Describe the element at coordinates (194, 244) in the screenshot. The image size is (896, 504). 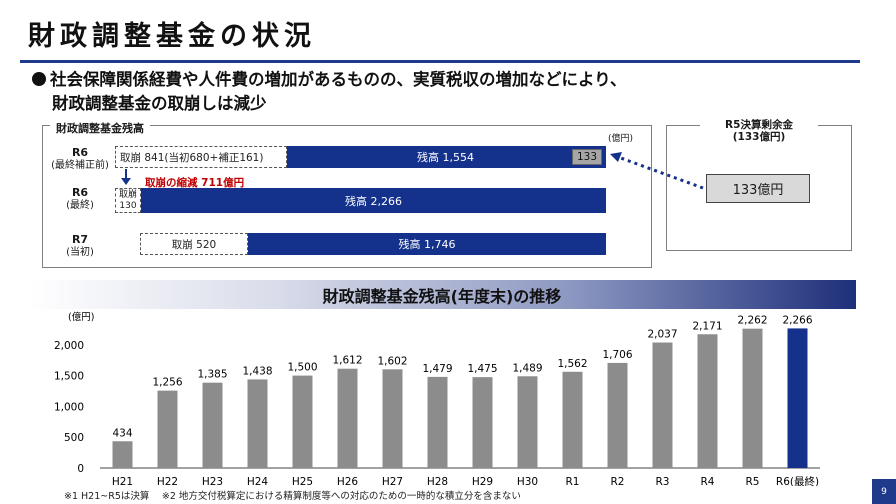
I see `withdraw-box-r7: 取崩 520` at that location.